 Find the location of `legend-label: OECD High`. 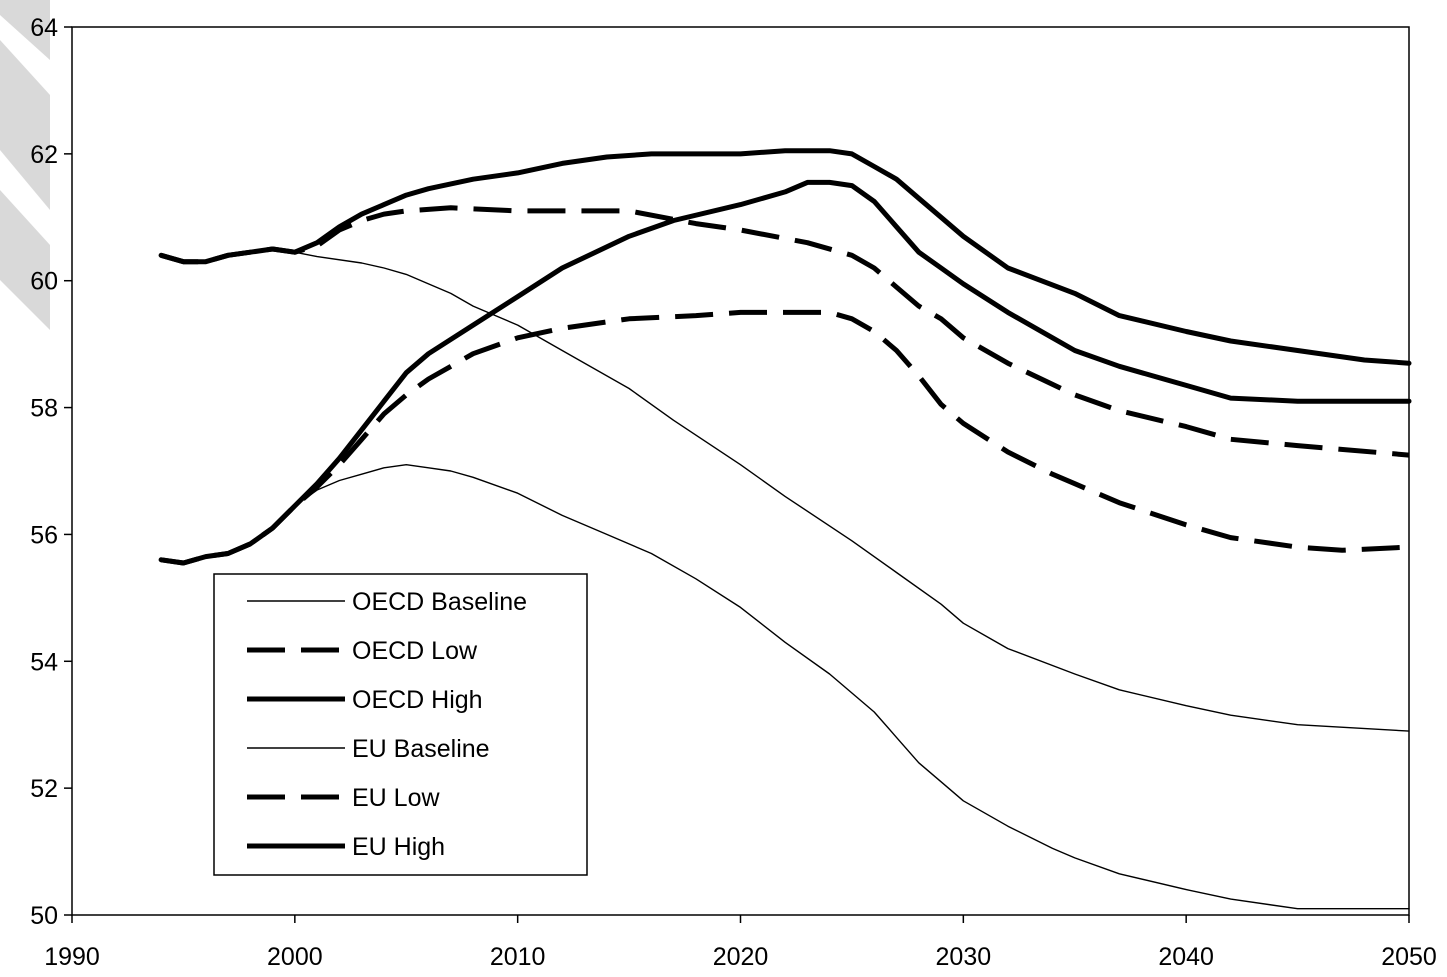

legend-label: OECD High is located at coordinates (417, 700).